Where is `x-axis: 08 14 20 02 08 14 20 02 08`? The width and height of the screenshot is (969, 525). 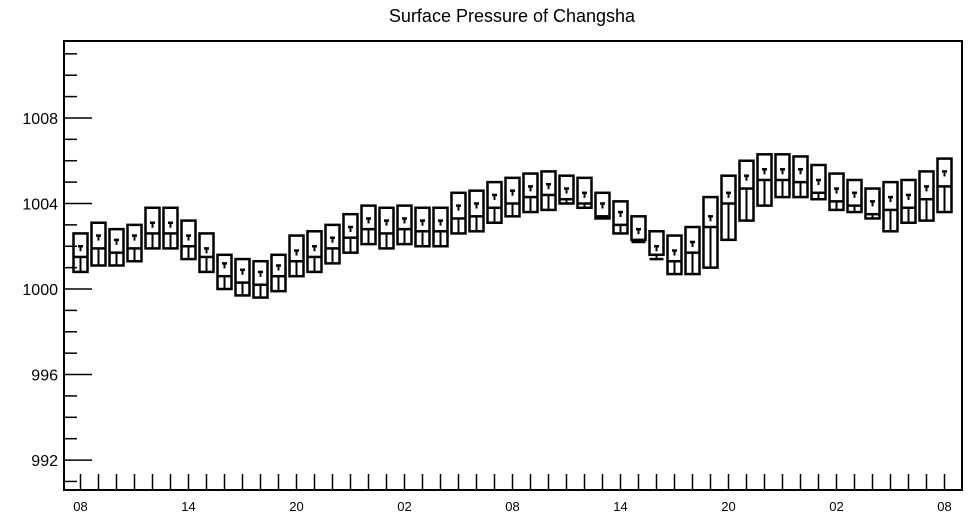
x-axis: 08 14 20 02 08 14 20 02 08 is located at coordinates (512, 494).